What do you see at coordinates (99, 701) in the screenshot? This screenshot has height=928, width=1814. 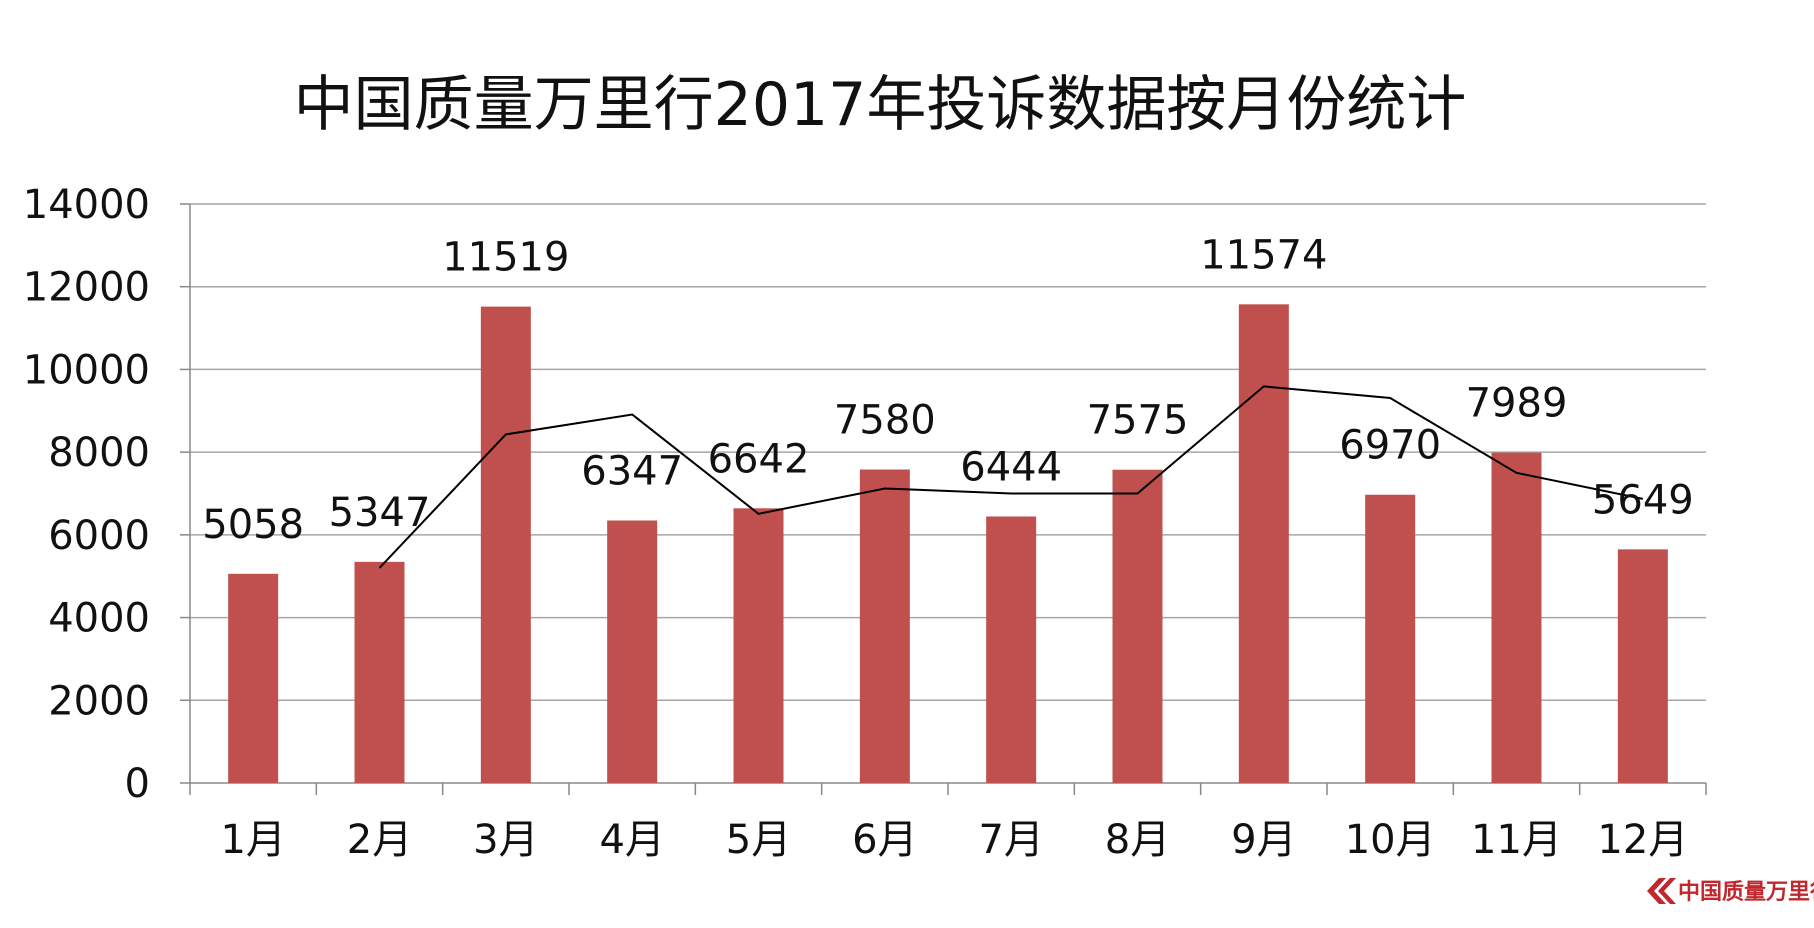 I see `y-tick-label-2000: 2000` at bounding box center [99, 701].